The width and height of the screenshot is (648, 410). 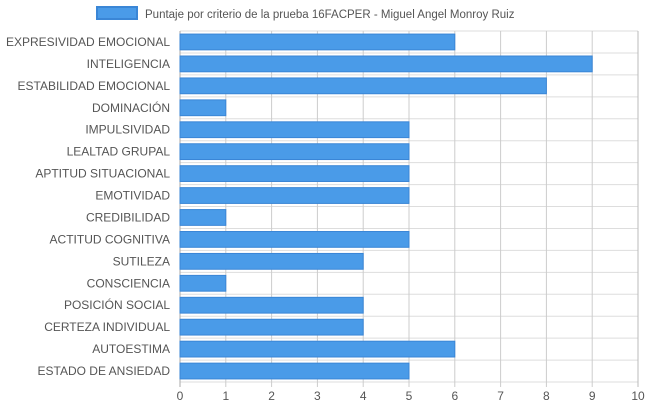 I want to click on y-category-label: ACTITUD COGNITIVA, so click(x=110, y=239).